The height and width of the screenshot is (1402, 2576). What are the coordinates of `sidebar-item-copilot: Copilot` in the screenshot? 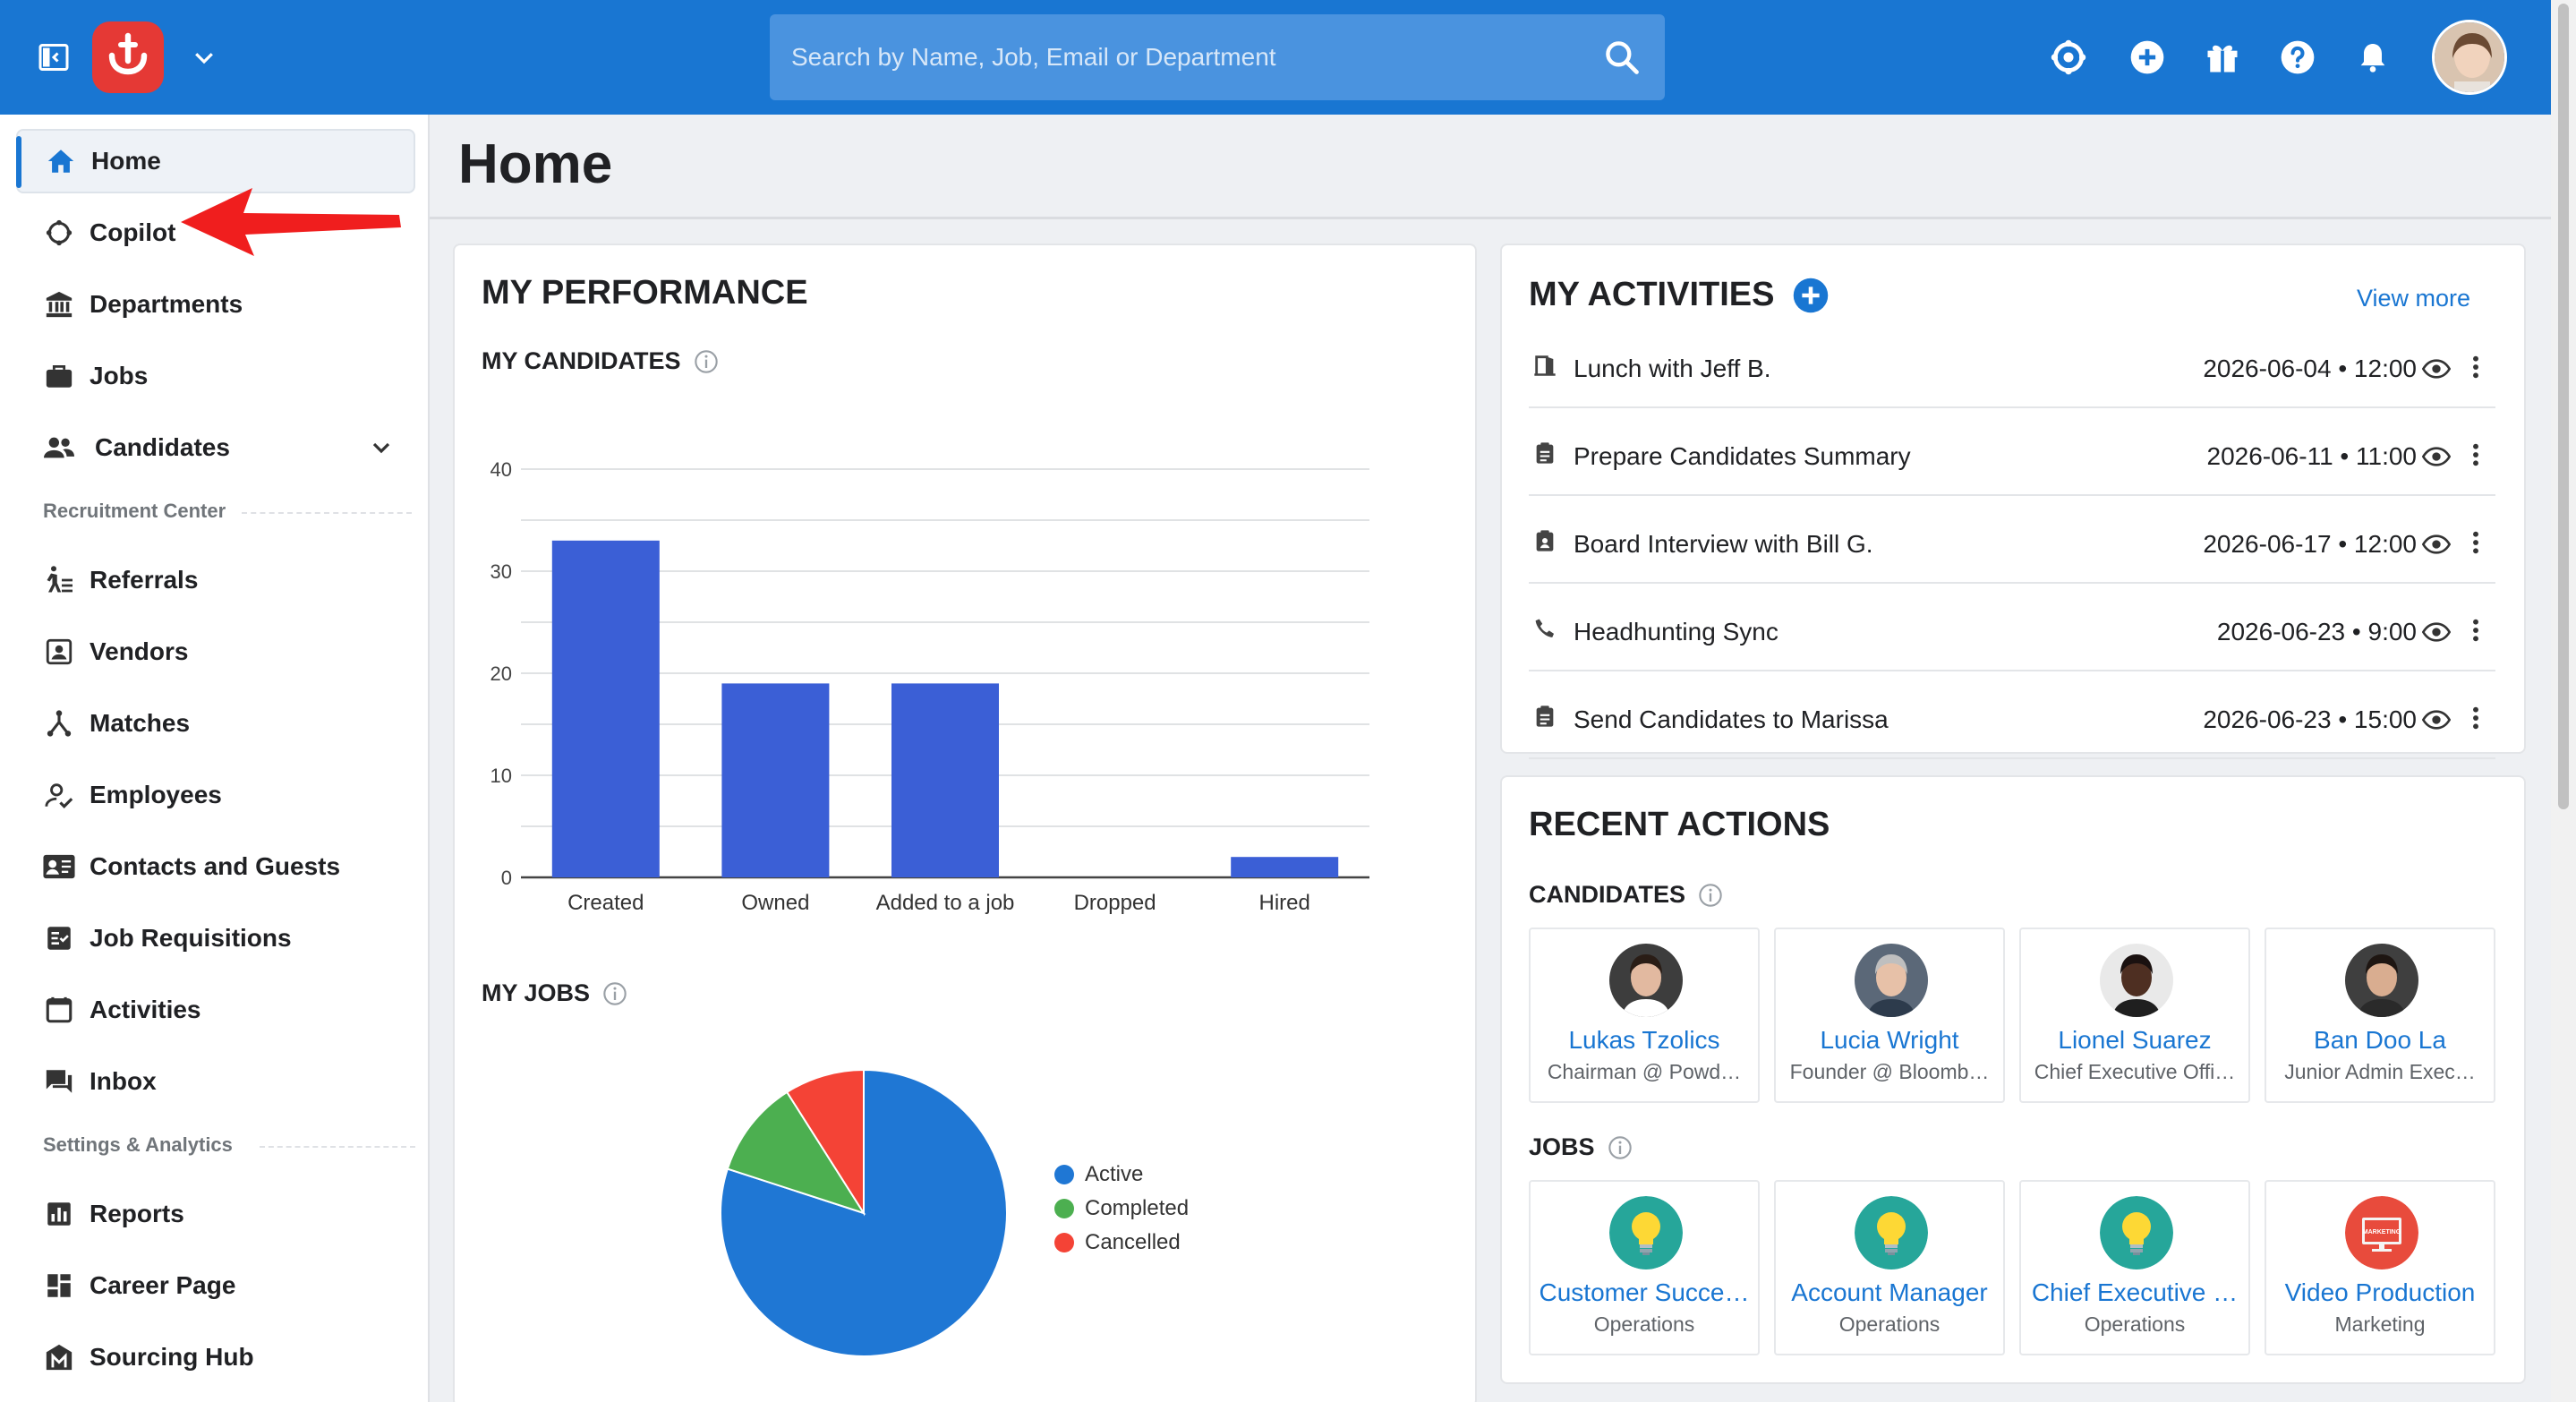 It's located at (215, 233).